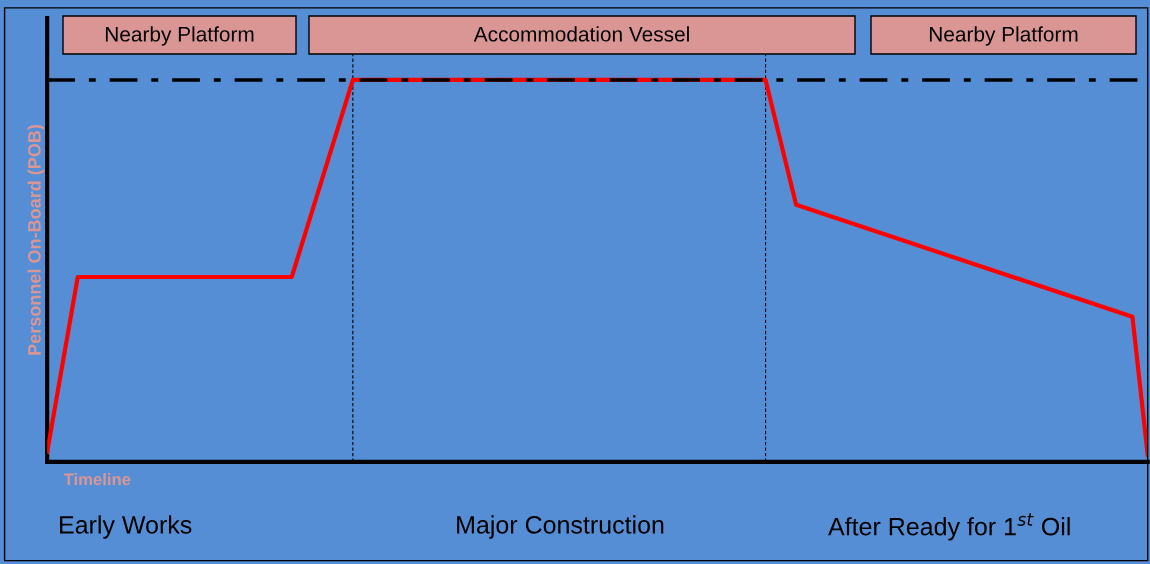  I want to click on x-axis-title: Timeline, so click(97, 479).